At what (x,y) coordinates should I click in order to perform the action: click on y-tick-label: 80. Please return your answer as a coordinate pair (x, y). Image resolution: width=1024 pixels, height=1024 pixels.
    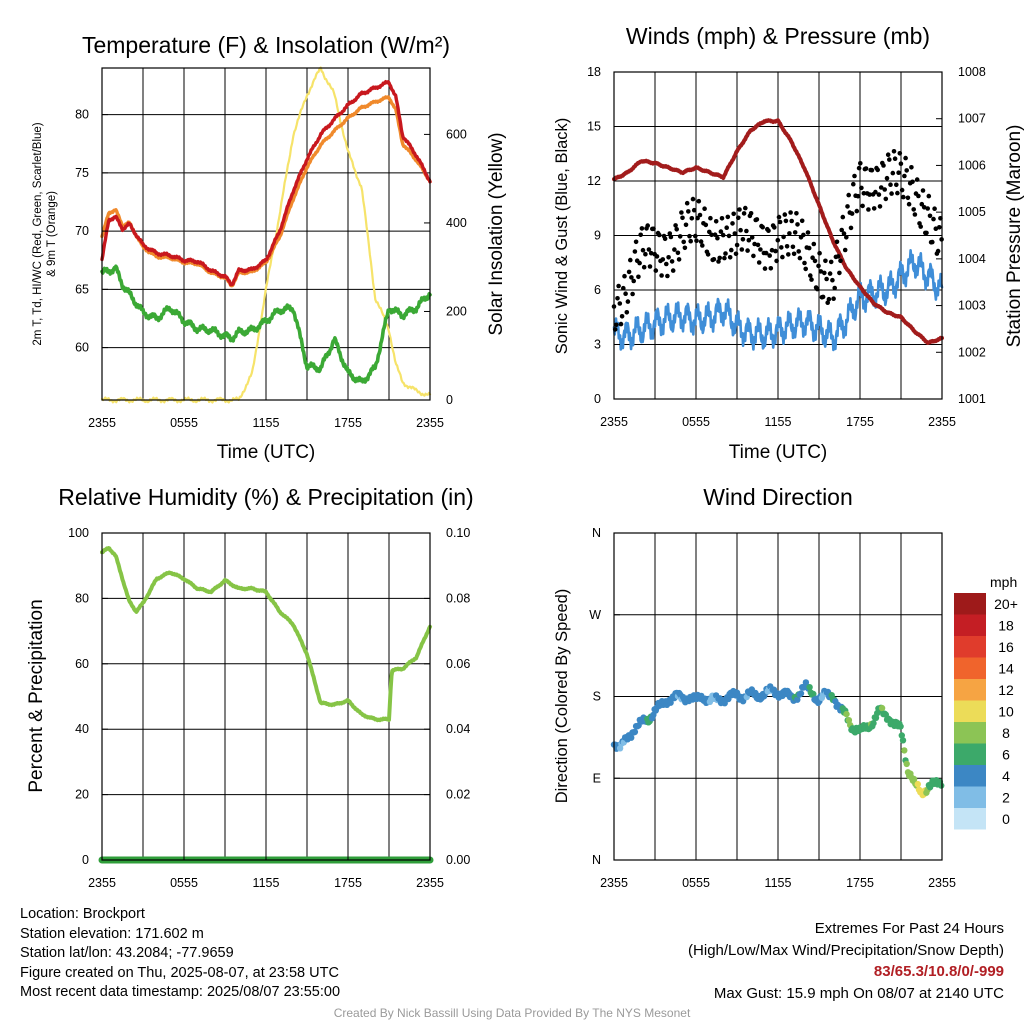
    Looking at the image, I should click on (82, 598).